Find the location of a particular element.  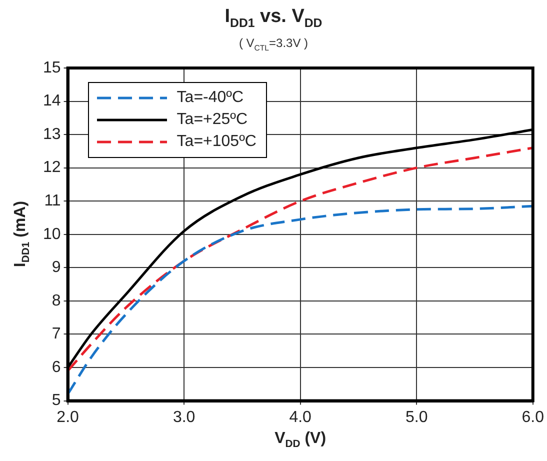

x-tick-label: 5.0 is located at coordinates (416, 417).